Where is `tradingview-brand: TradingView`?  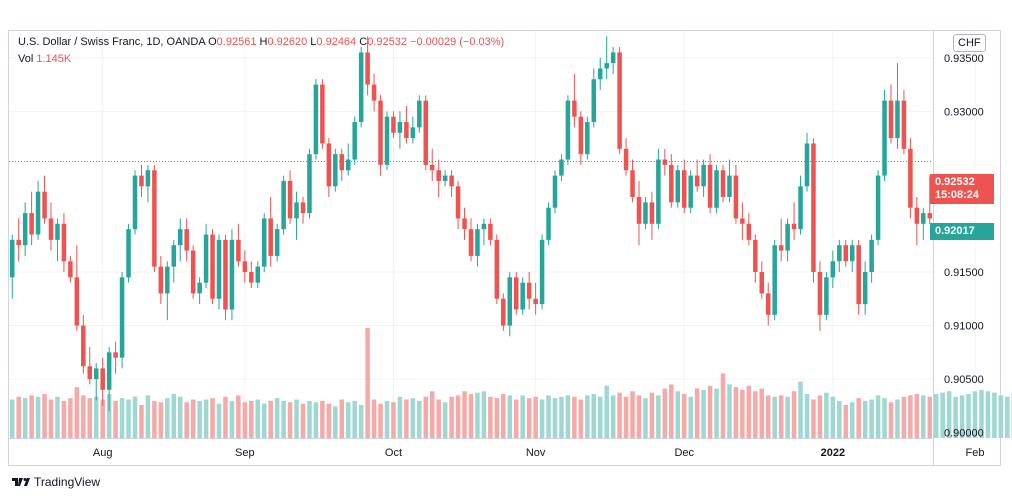 tradingview-brand: TradingView is located at coordinates (56, 482).